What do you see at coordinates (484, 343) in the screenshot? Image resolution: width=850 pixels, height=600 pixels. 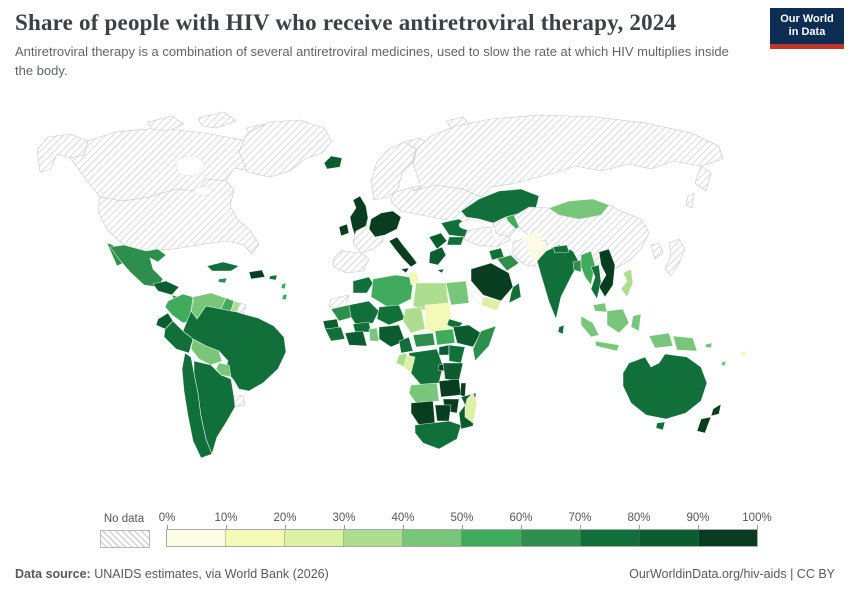 I see `region-somalia` at bounding box center [484, 343].